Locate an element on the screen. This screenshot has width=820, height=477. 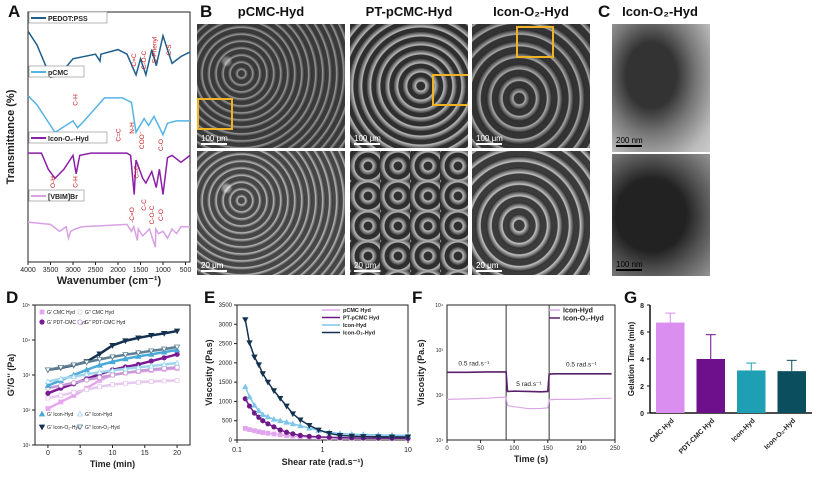
legend-label: G' PDT-CMC Hyd is located at coordinates (67, 323).